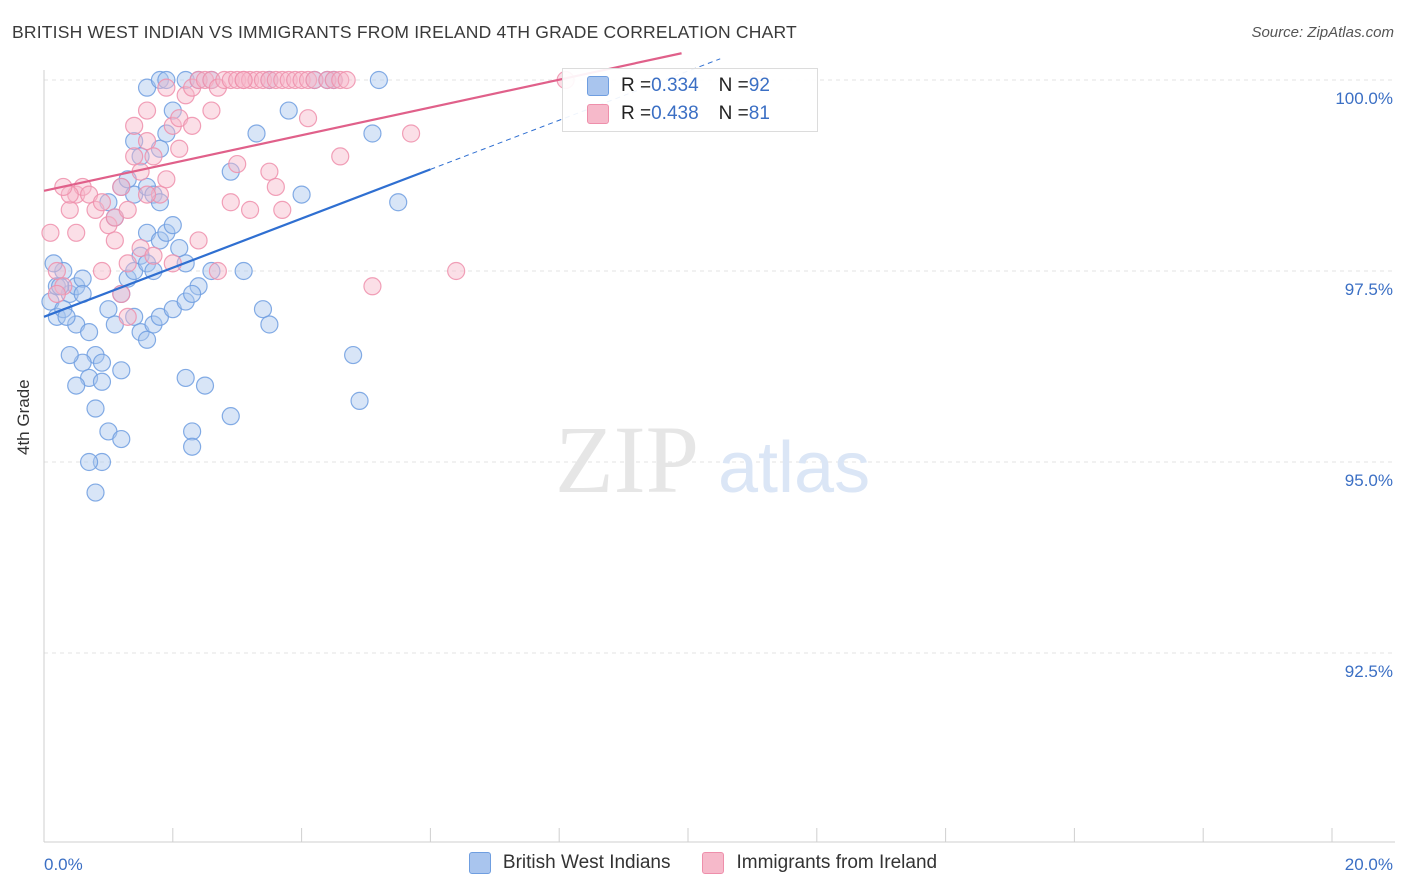 This screenshot has height=892, width=1406. Describe the element at coordinates (1369, 671) in the screenshot. I see `y-tick-label: 92.5%` at that location.